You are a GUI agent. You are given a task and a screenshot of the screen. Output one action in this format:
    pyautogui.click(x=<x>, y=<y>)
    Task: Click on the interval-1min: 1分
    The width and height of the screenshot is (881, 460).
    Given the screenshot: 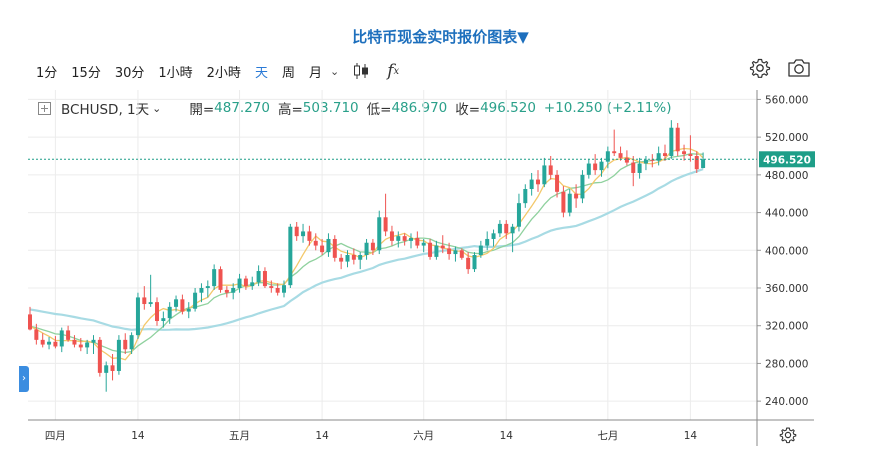 What is the action you would take?
    pyautogui.click(x=47, y=73)
    